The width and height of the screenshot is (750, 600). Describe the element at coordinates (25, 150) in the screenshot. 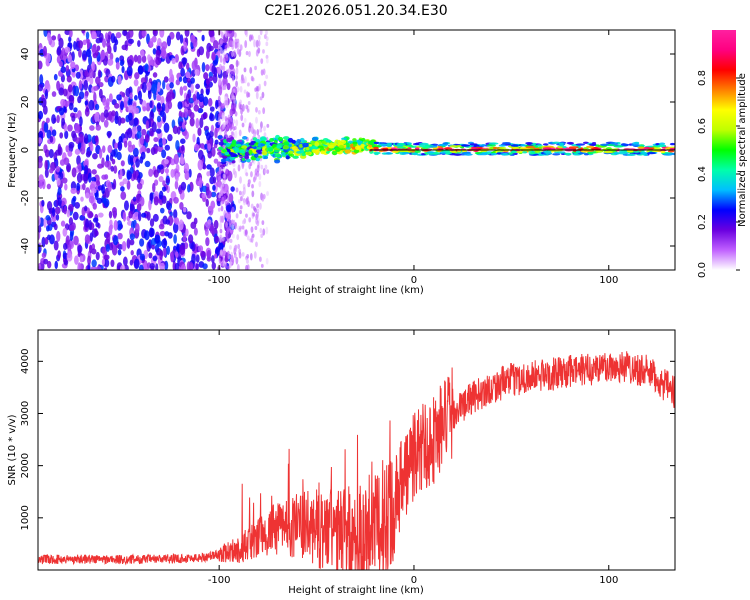

I see `heatmap-y-tick-label: 0` at that location.